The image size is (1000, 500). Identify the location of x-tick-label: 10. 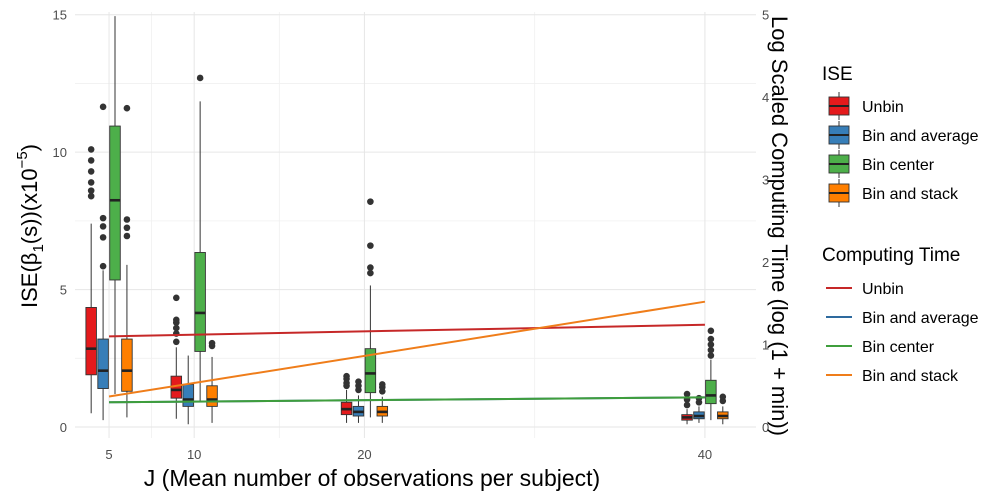
(194, 454).